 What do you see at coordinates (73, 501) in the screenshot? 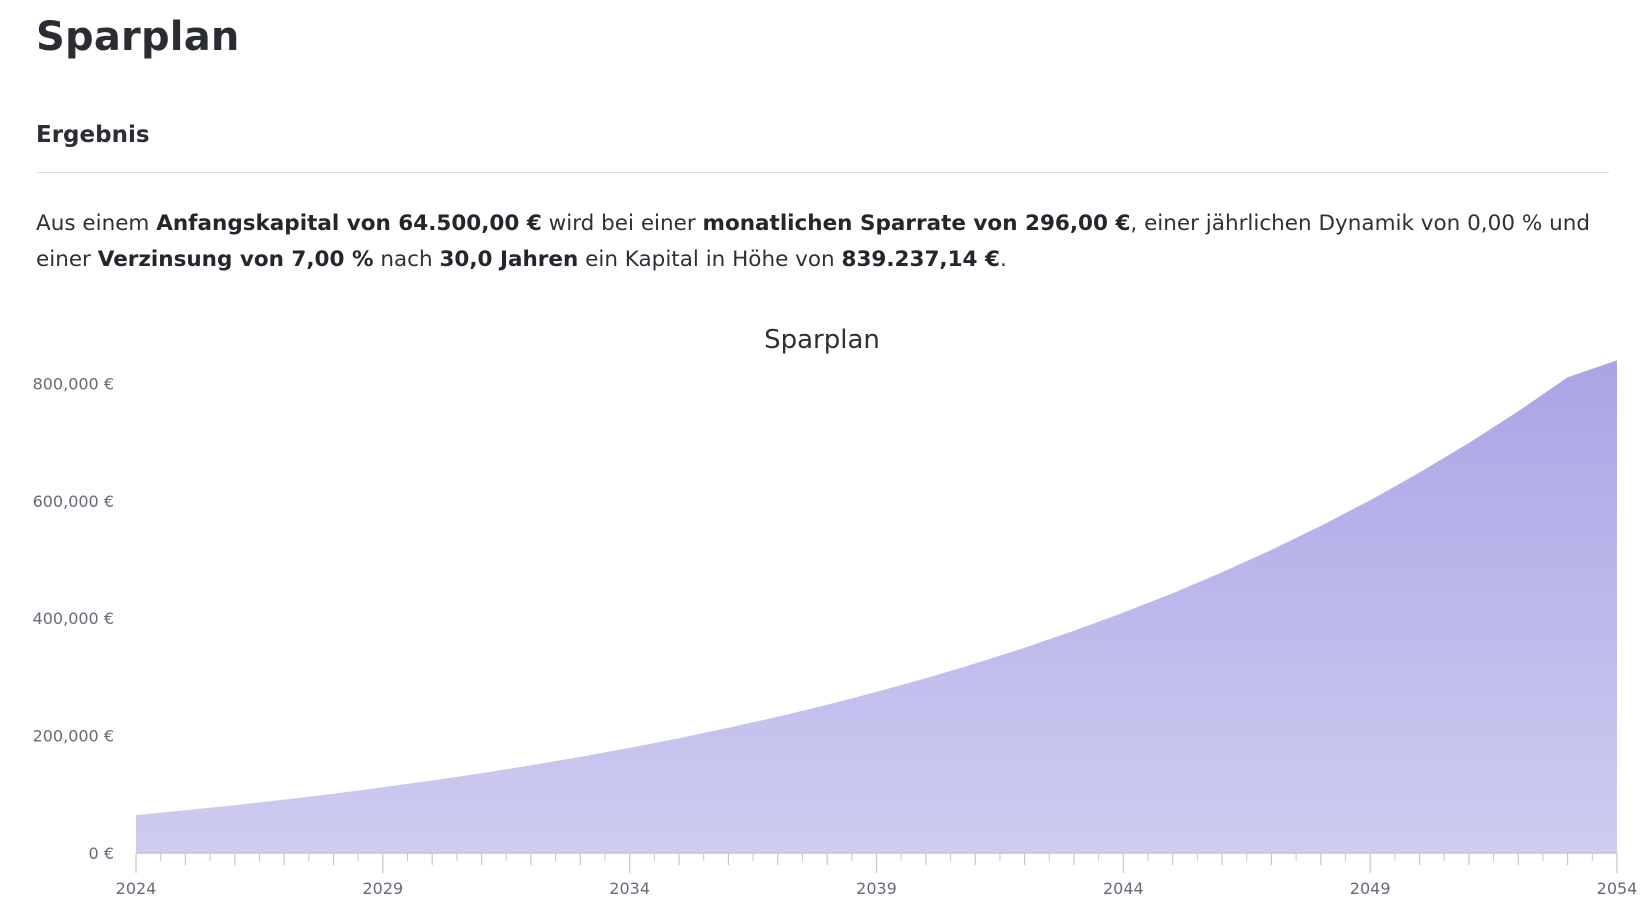
I see `y-tick-label: 600,000 €` at bounding box center [73, 501].